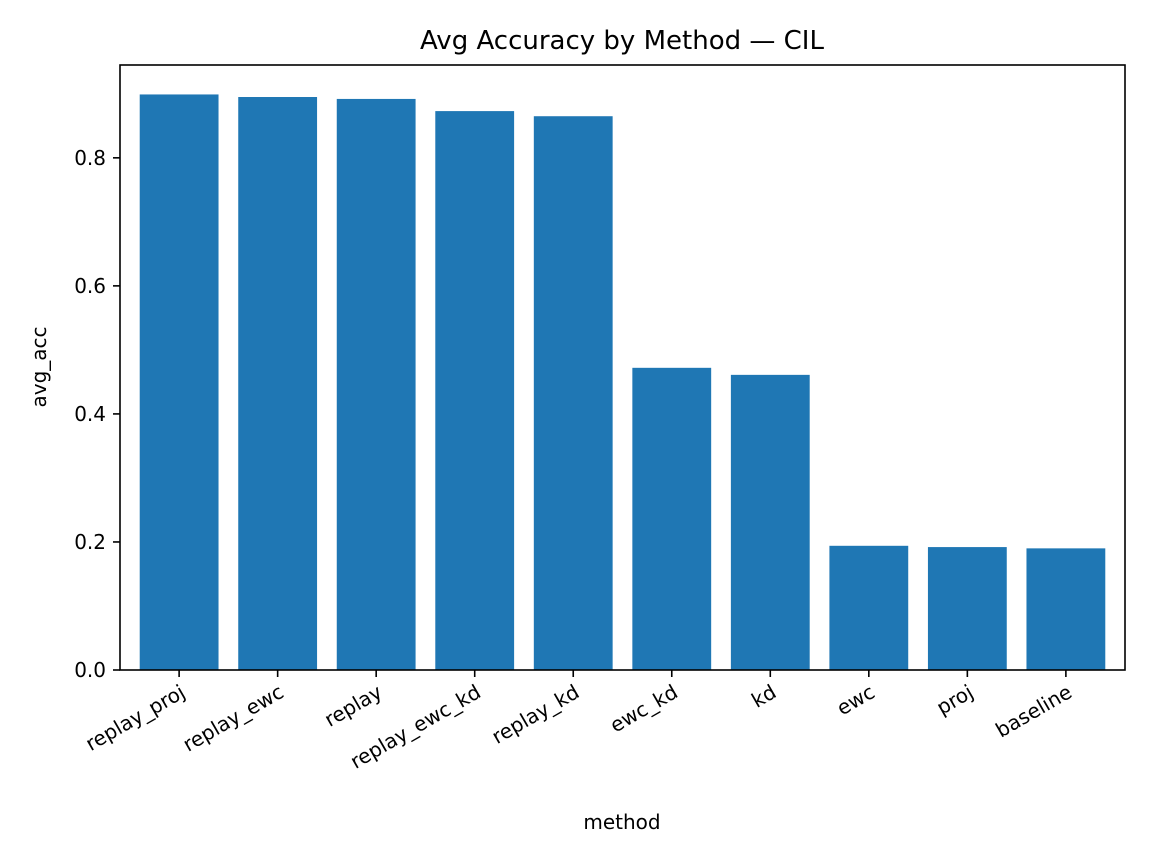 The image size is (1152, 864). What do you see at coordinates (90, 158) in the screenshot?
I see `y-tick-label: 0.8` at bounding box center [90, 158].